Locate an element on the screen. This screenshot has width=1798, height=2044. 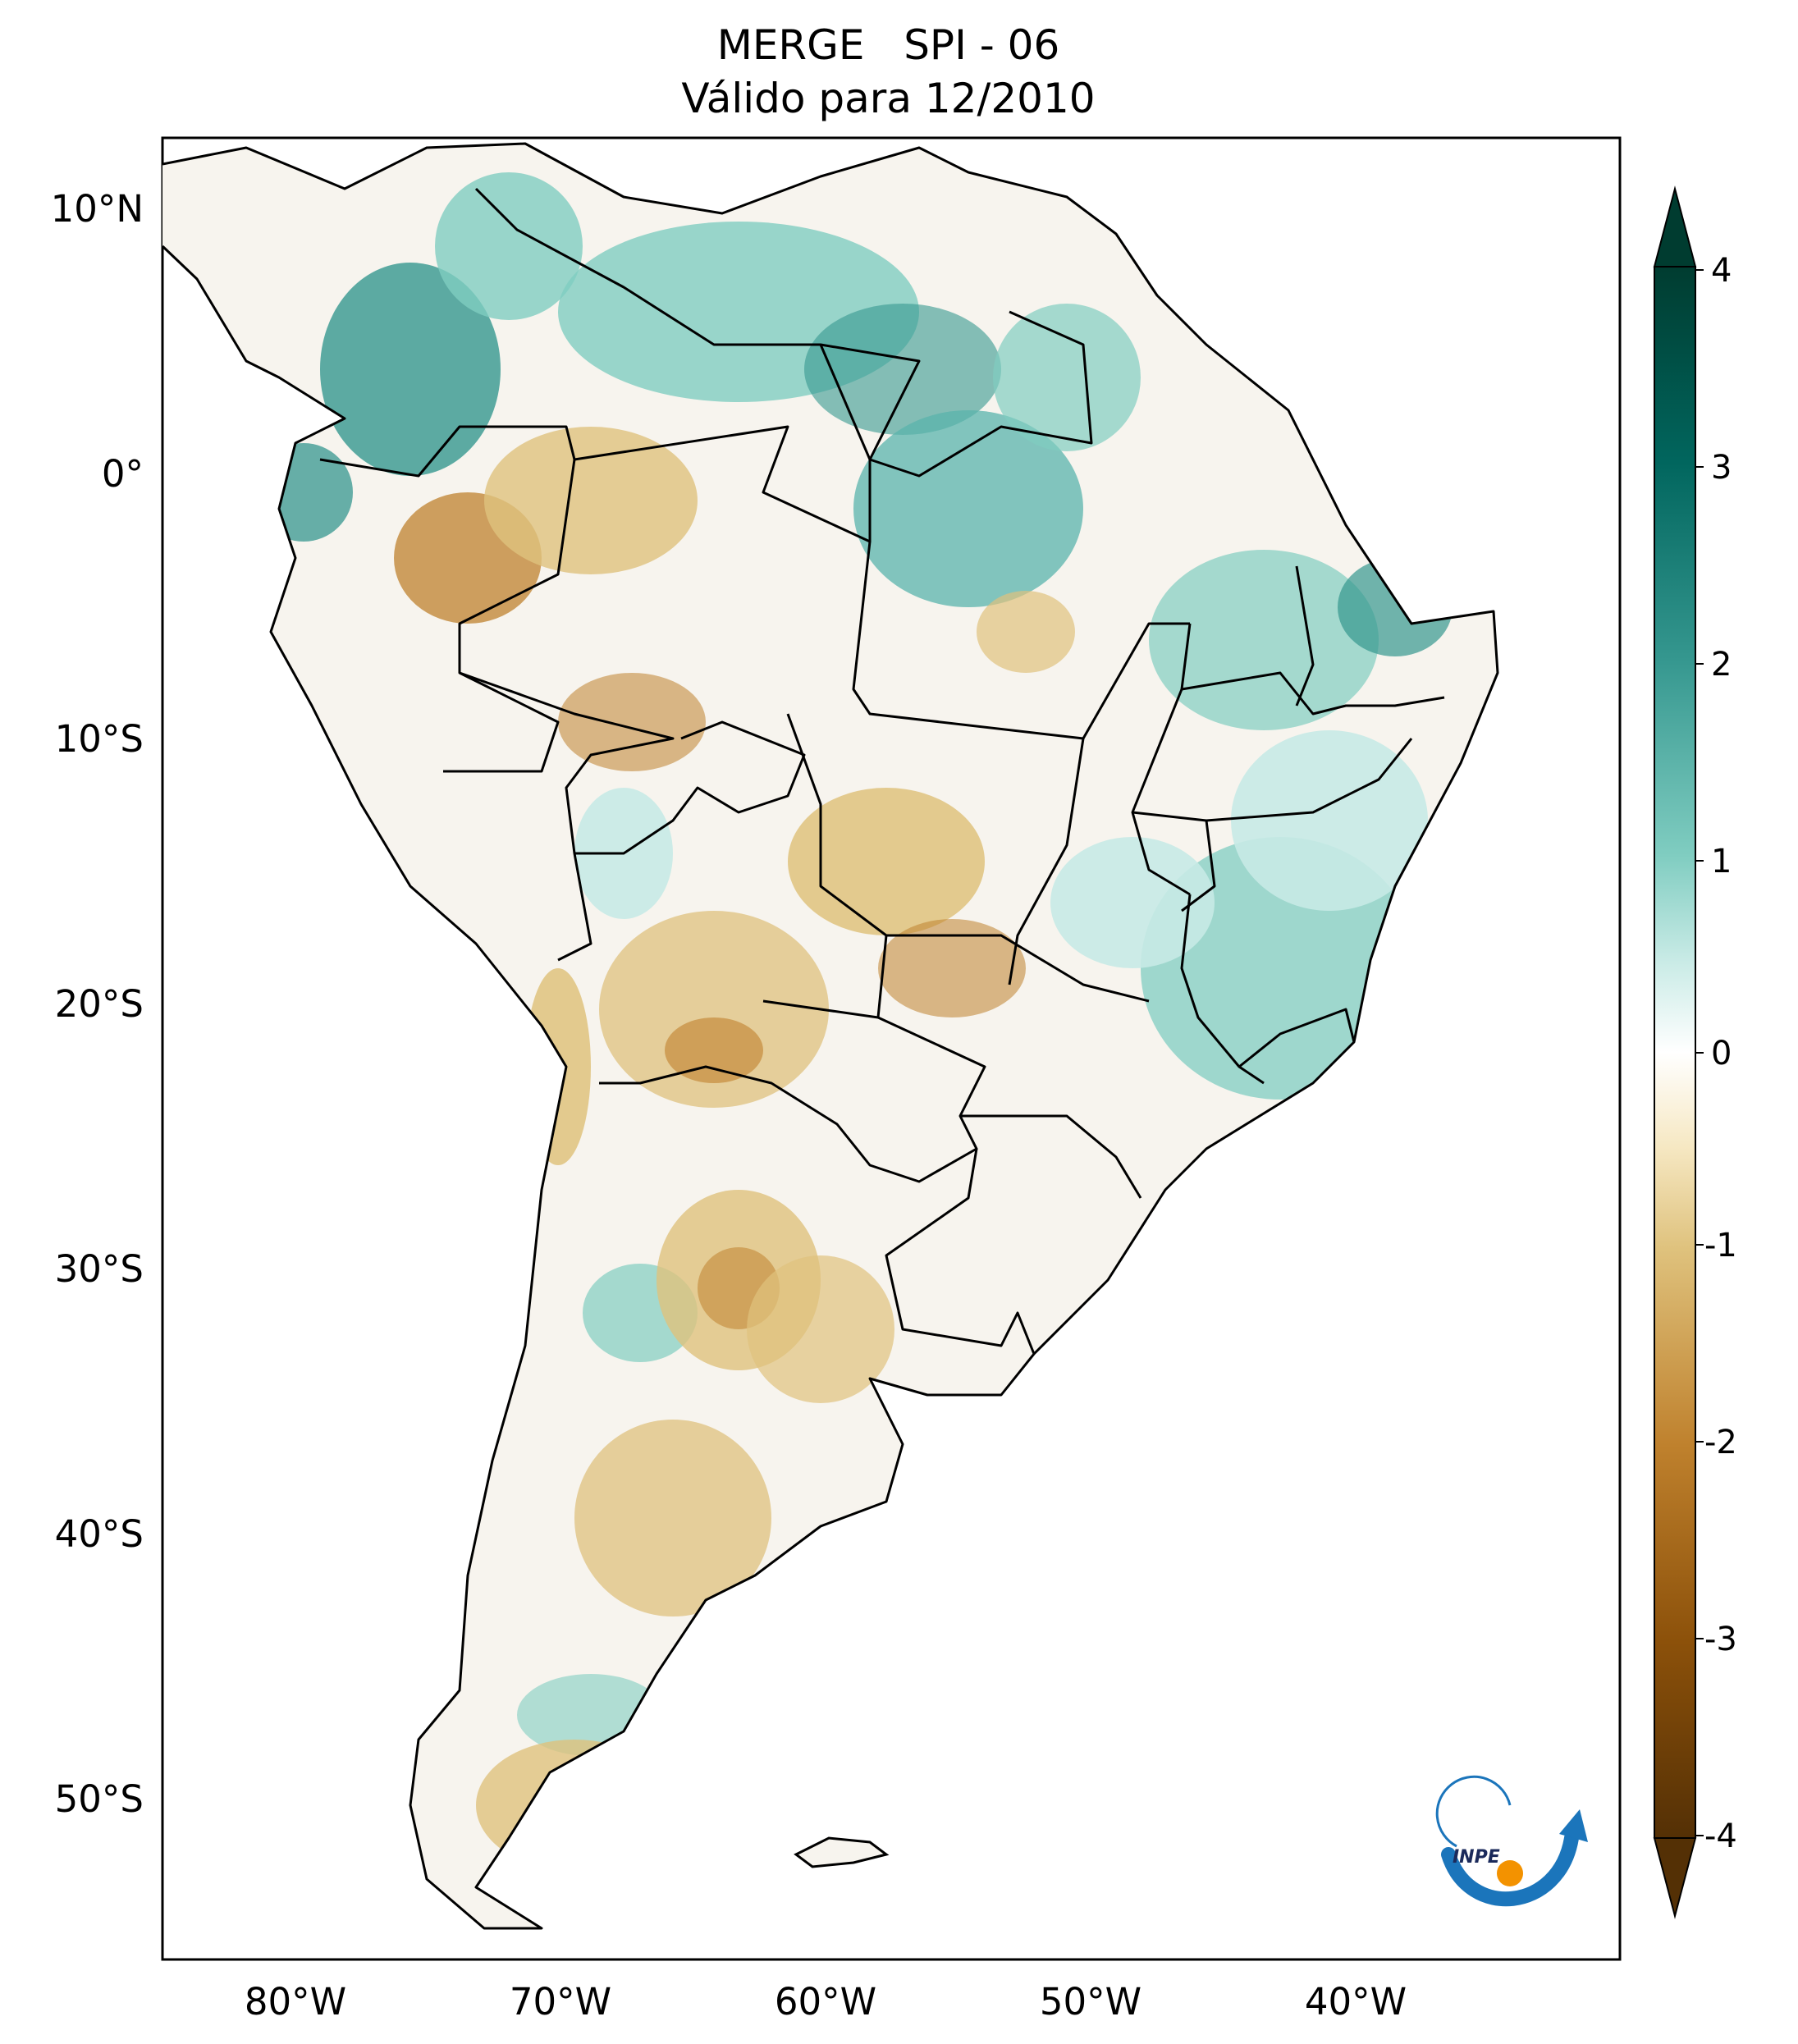
colorbar-tick-label: 3 is located at coordinates (1721, 468).